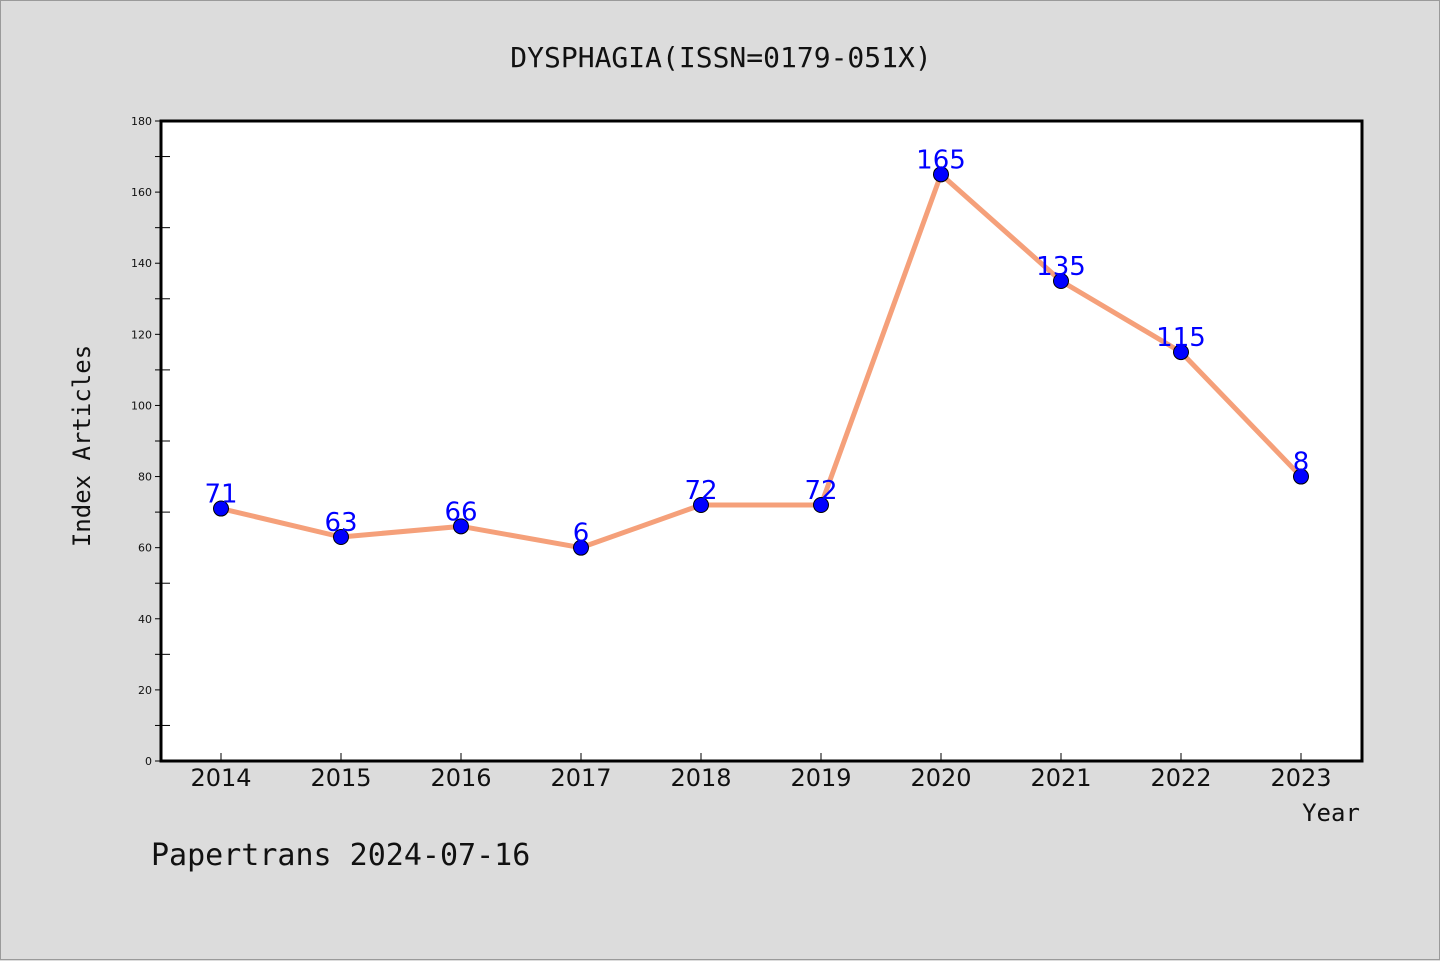  I want to click on y-tick-label: 0, so click(148, 761).